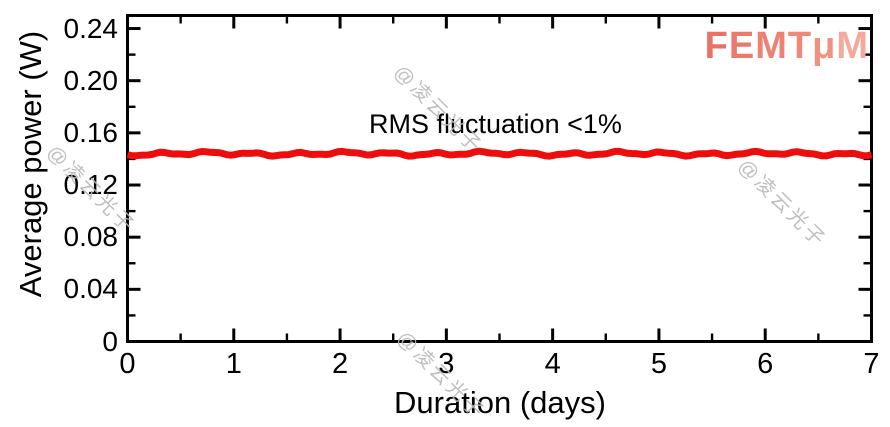  Describe the element at coordinates (91, 237) in the screenshot. I see `y-tick-label: 0.08` at that location.